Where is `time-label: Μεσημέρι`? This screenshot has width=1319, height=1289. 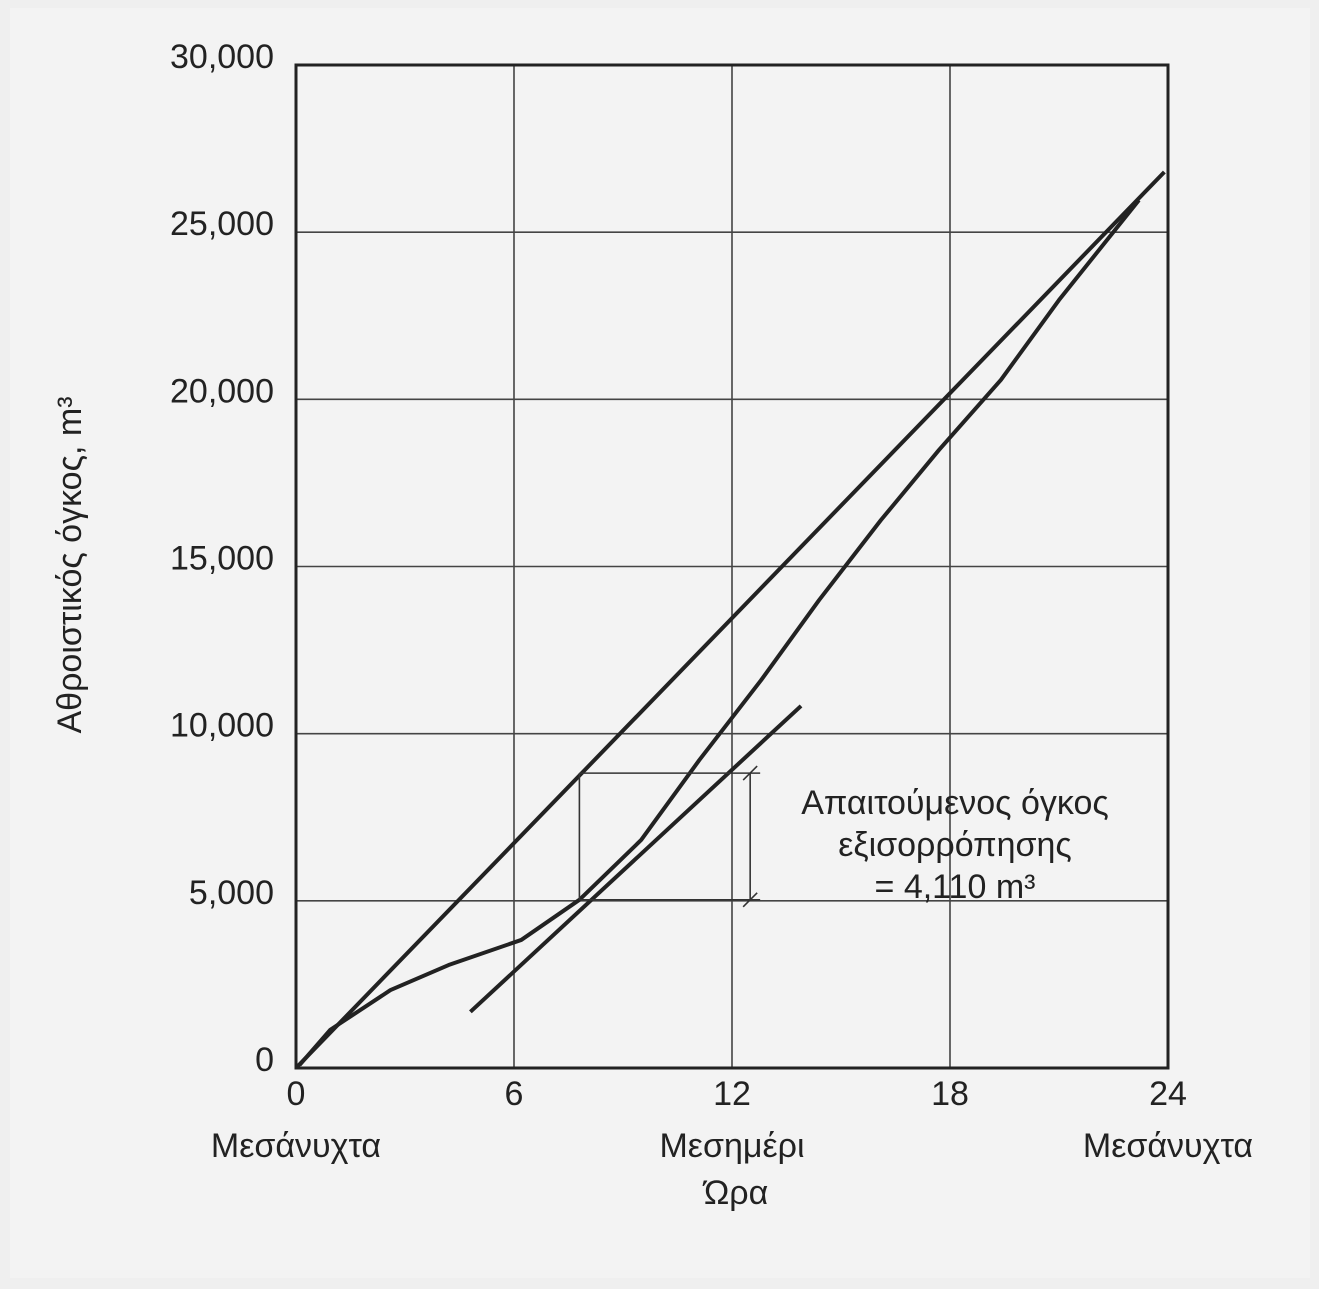
time-label: Μεσημέρι is located at coordinates (731, 1146).